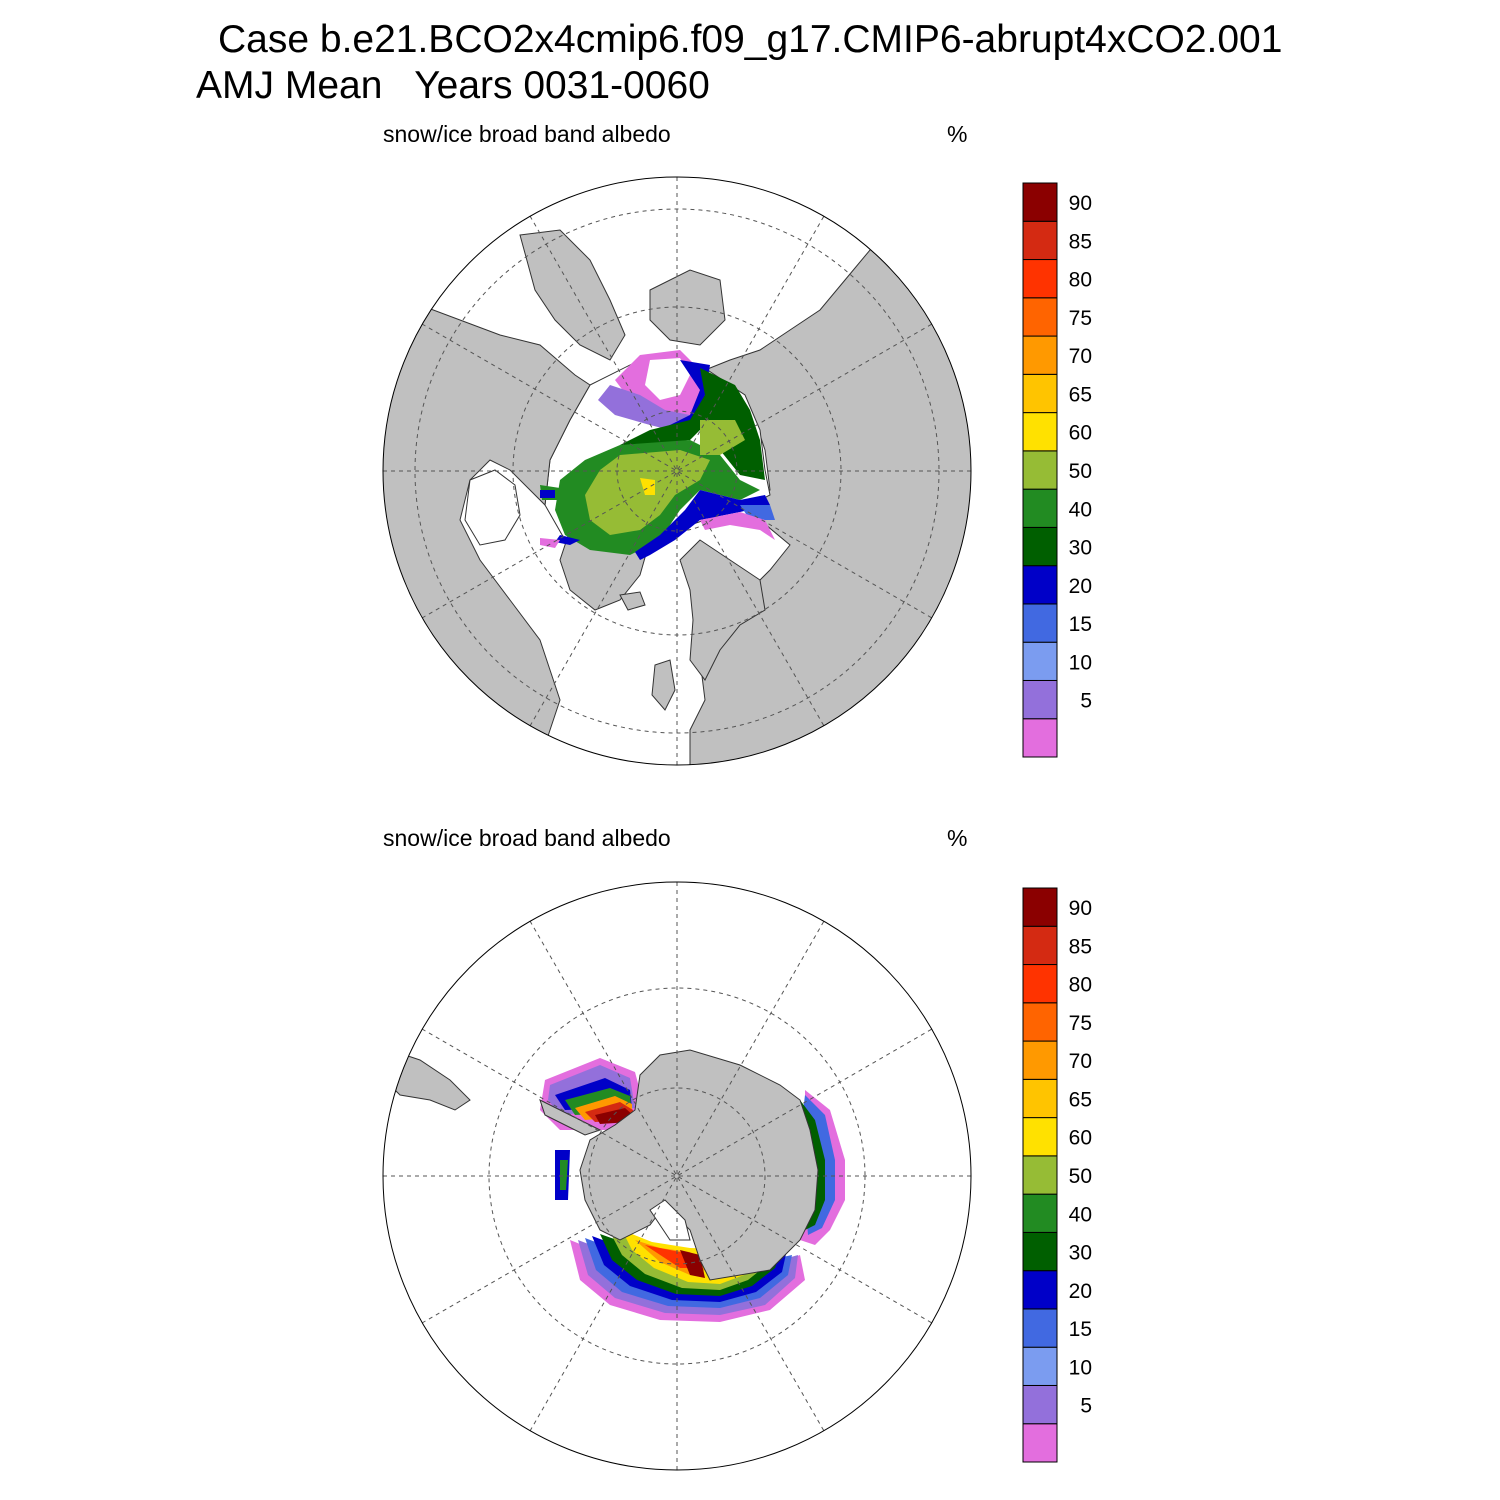  I want to click on north-colorbar-label: 90, so click(1080, 203).